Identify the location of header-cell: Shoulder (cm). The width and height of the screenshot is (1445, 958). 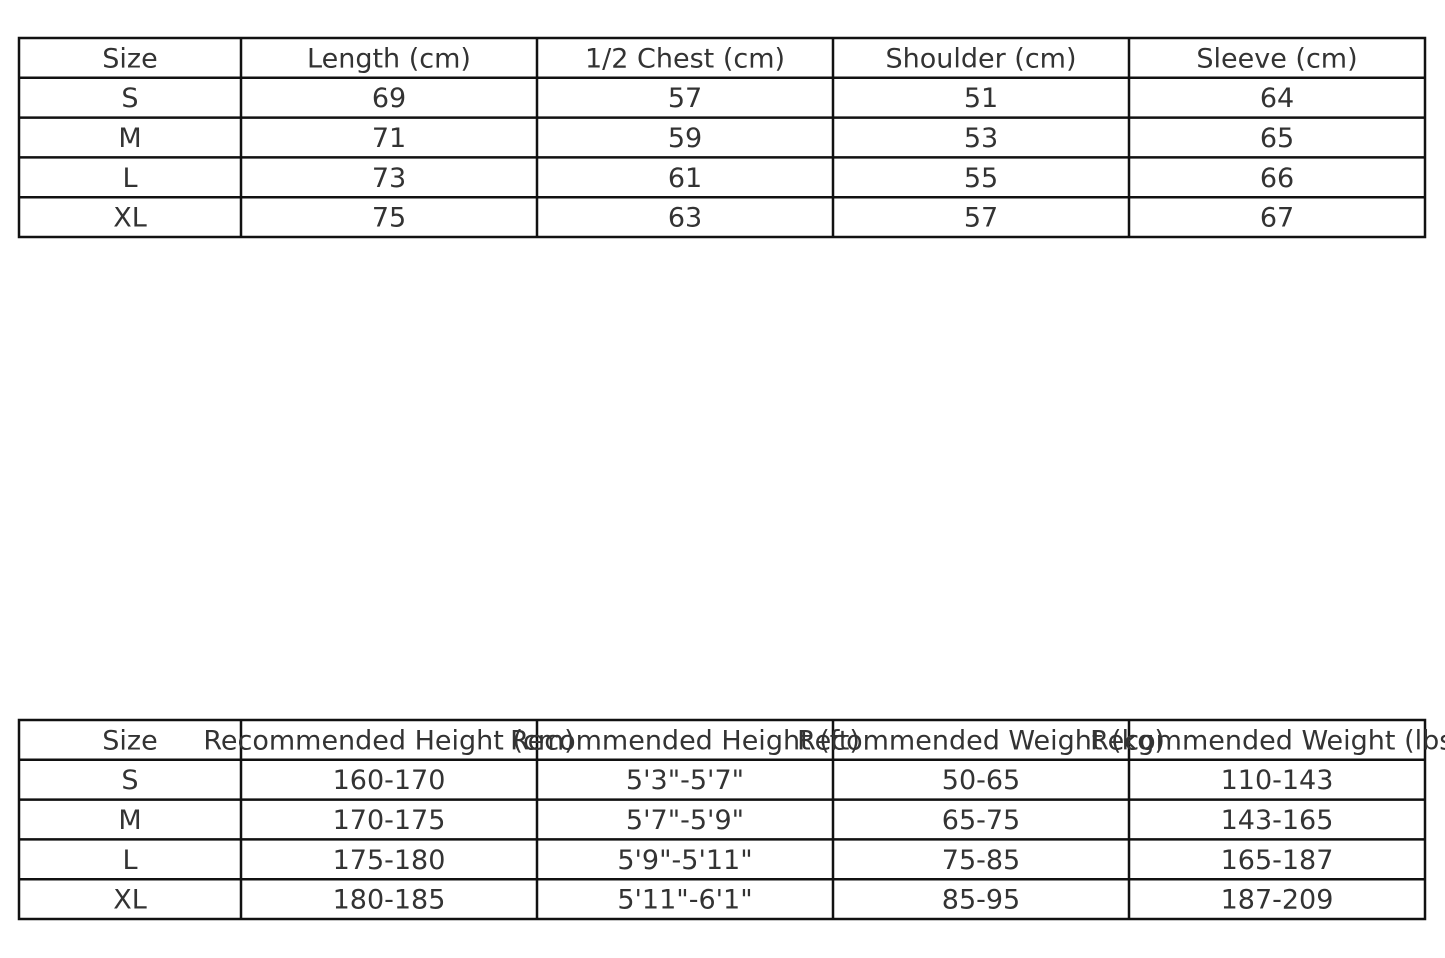
(980, 58).